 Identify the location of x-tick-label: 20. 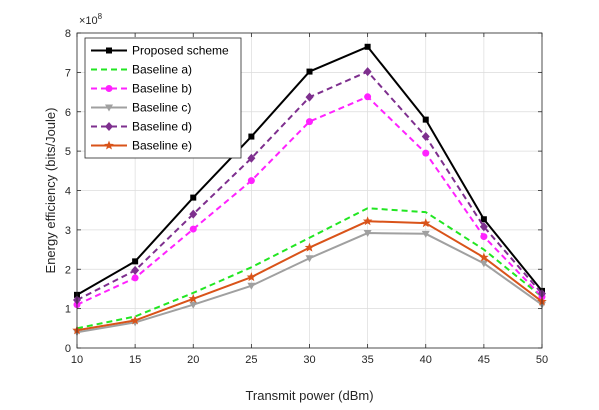
(193, 360).